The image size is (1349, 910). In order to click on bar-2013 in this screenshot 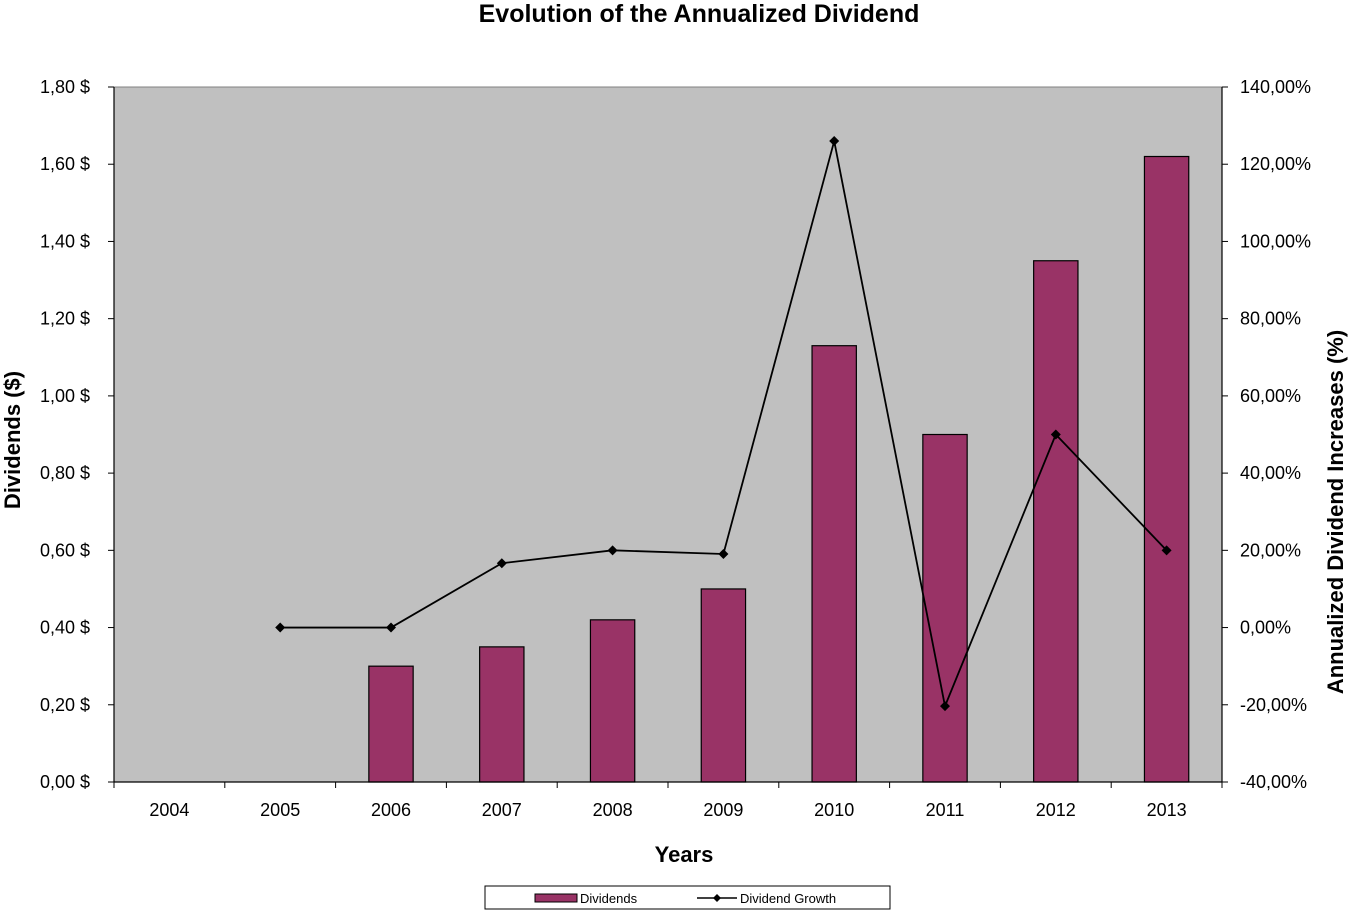, I will do `click(1166, 469)`.